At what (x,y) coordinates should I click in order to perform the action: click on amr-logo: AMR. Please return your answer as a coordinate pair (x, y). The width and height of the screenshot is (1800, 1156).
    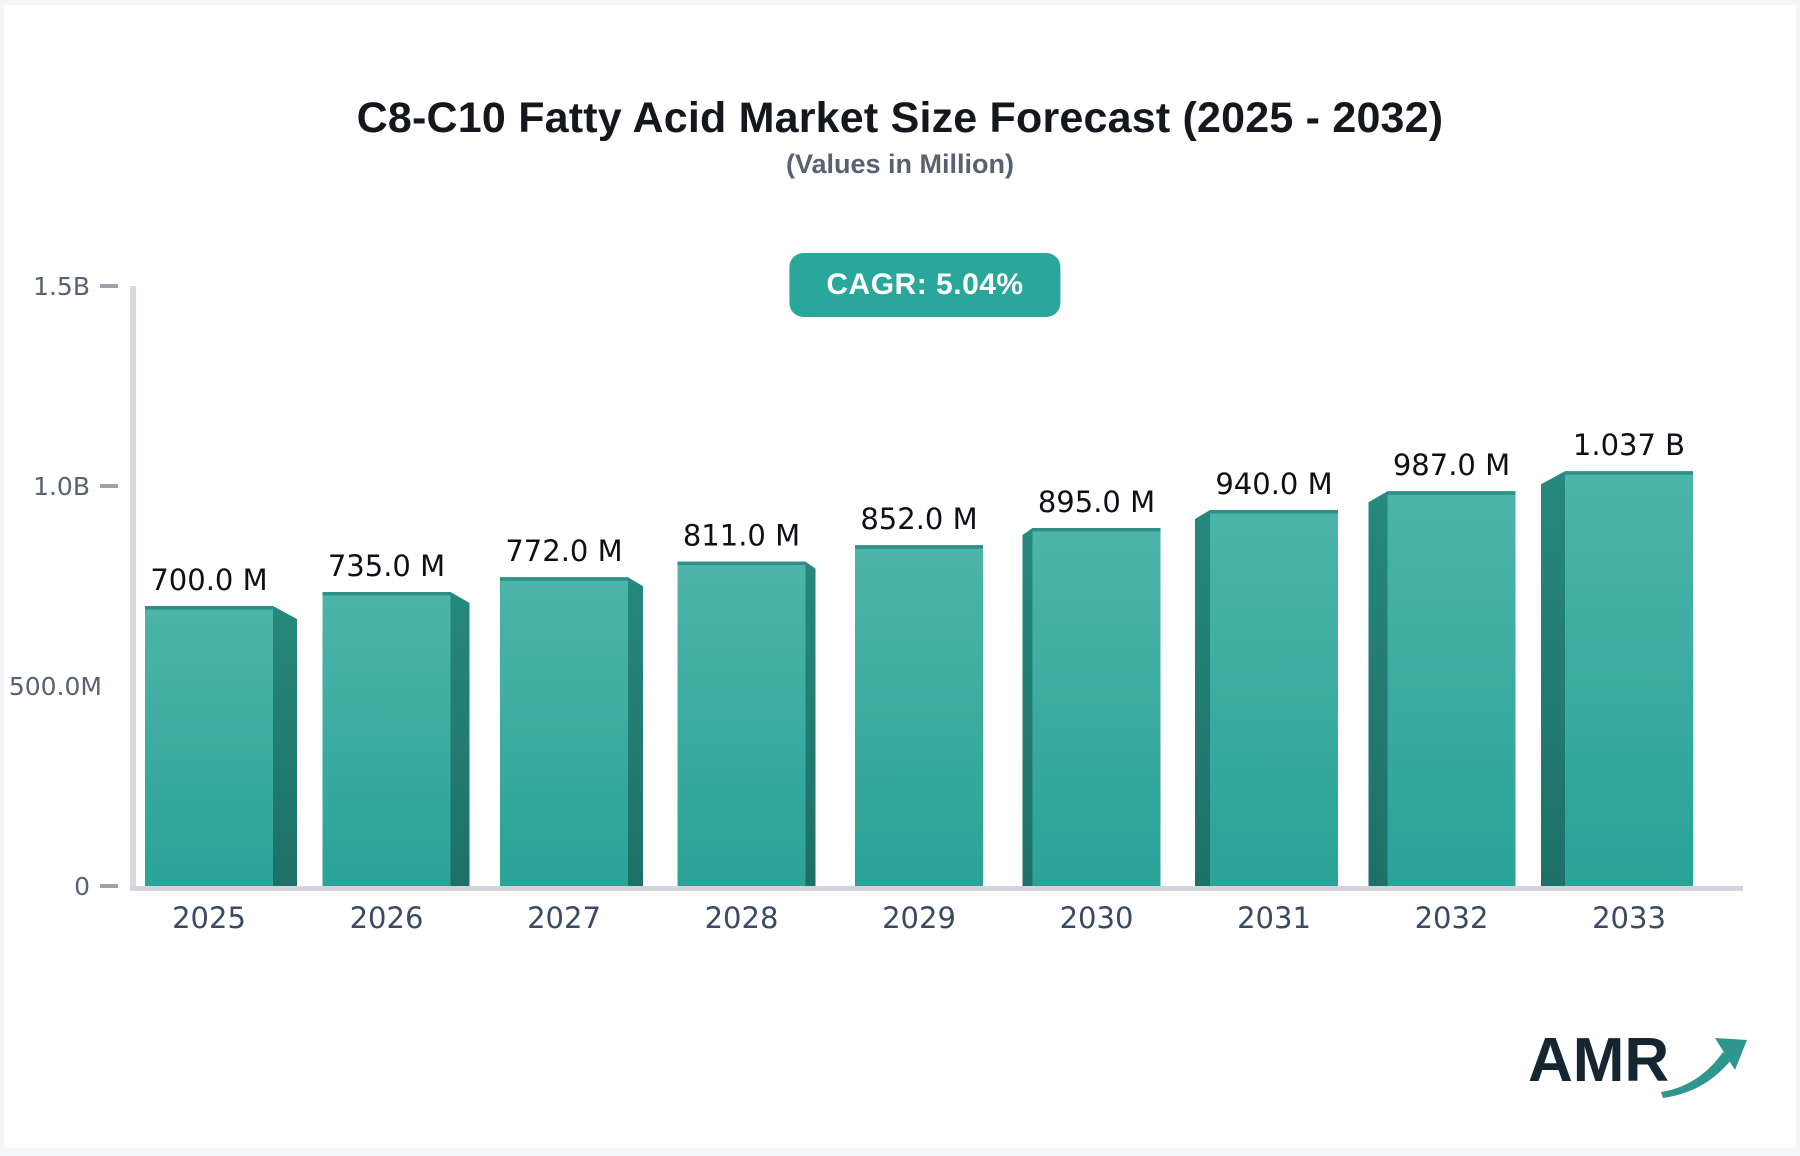
    Looking at the image, I should click on (1639, 1064).